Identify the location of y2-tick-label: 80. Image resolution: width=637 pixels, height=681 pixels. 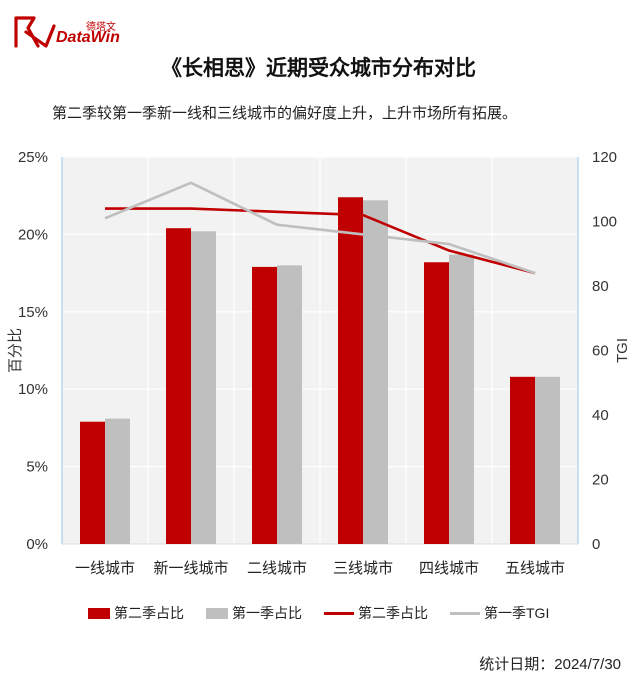
(600, 286).